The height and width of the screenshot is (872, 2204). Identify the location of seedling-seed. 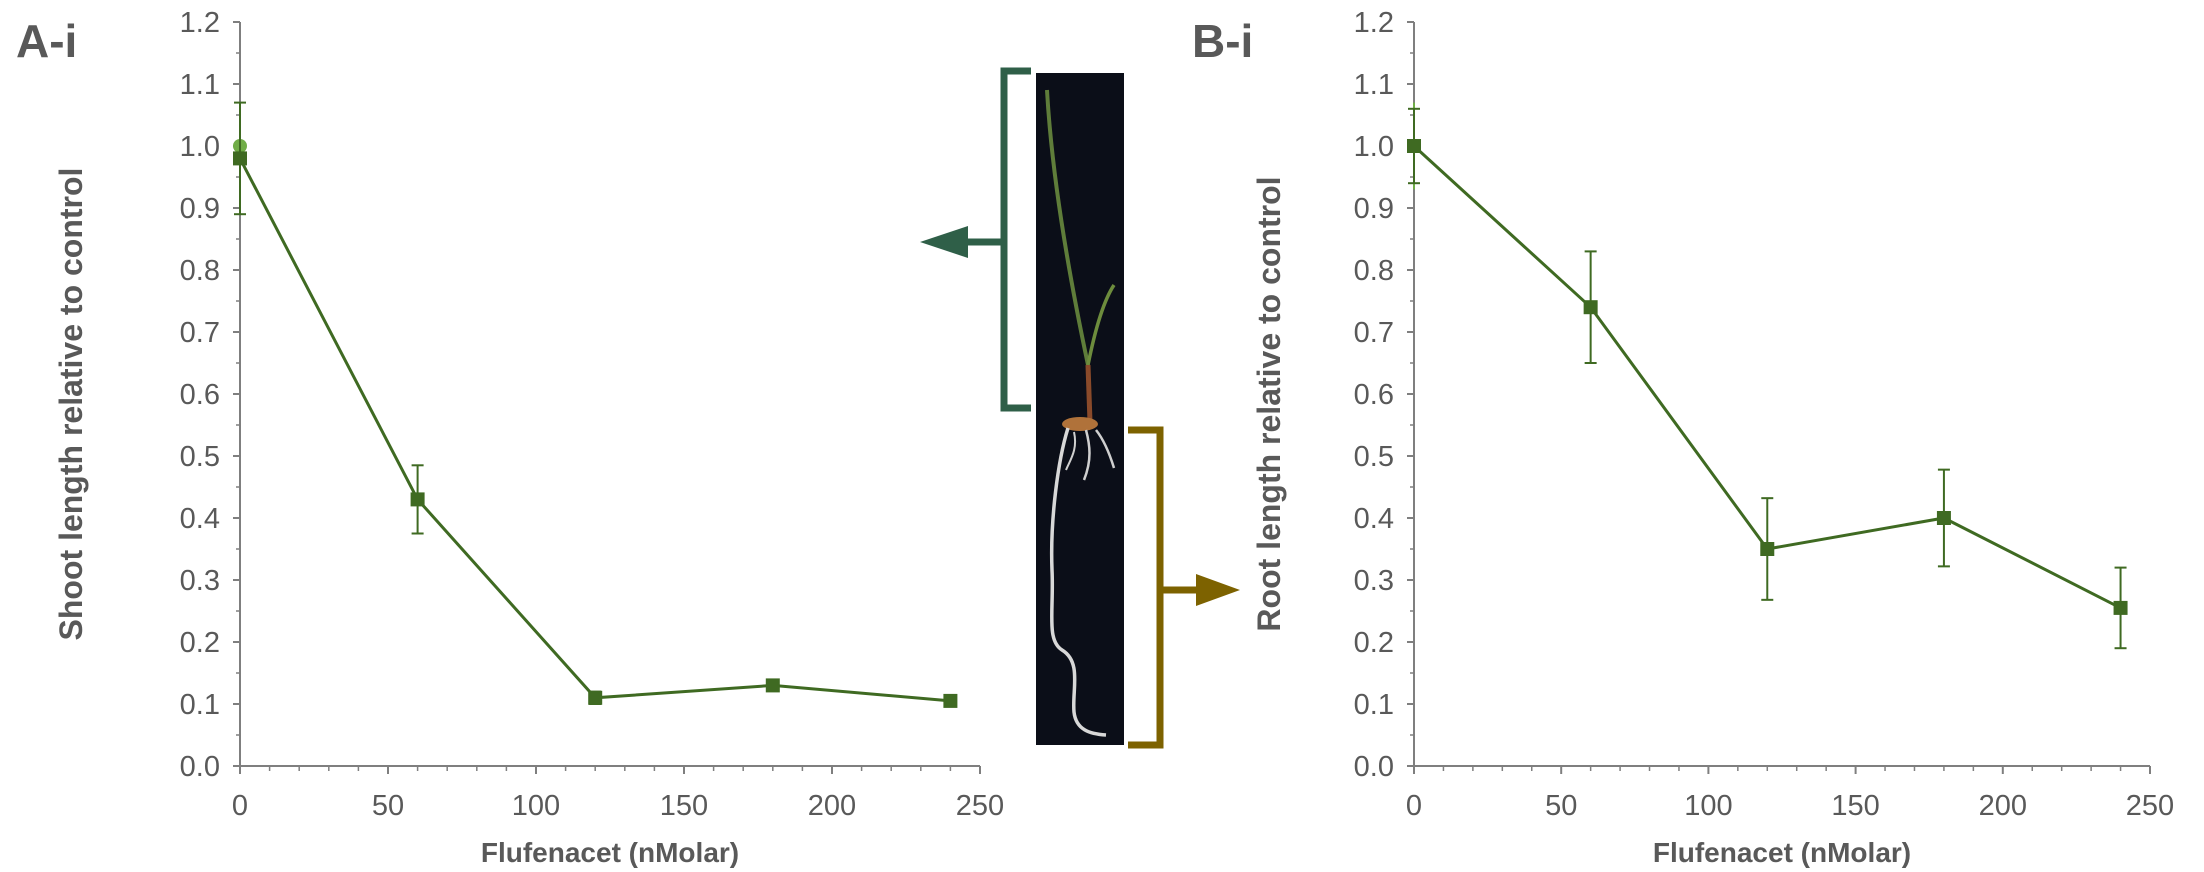
(1080, 424).